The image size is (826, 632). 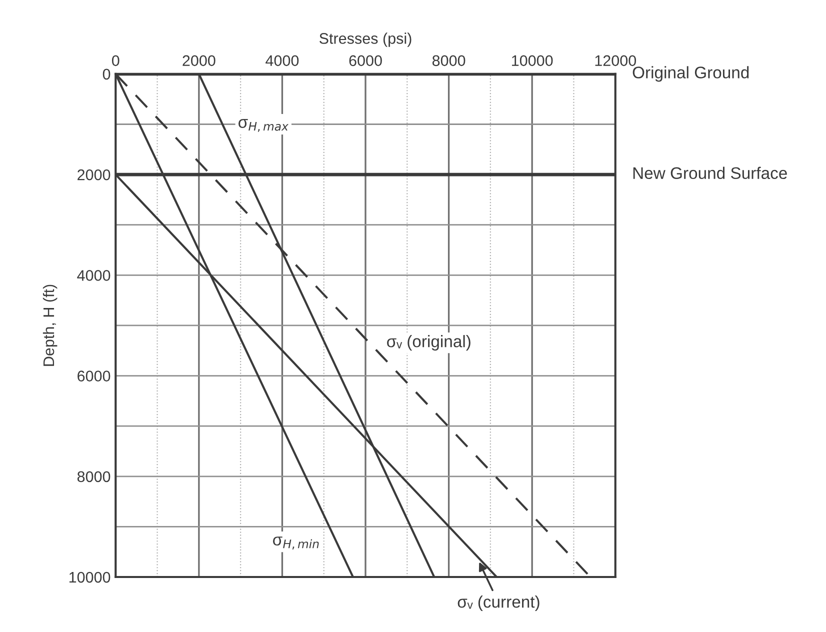 What do you see at coordinates (428, 343) in the screenshot?
I see `annotation: σᵥ (original)` at bounding box center [428, 343].